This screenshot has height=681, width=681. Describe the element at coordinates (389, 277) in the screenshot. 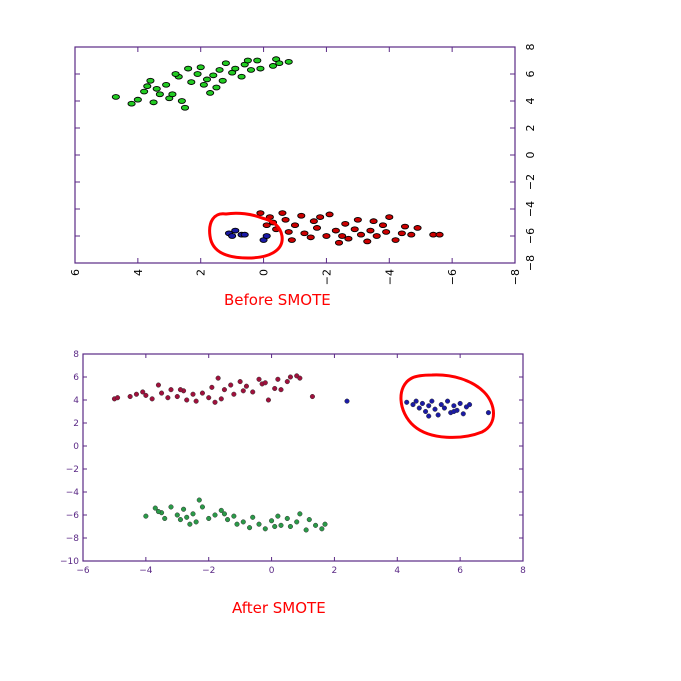

I see `x-tick-label: −4` at that location.